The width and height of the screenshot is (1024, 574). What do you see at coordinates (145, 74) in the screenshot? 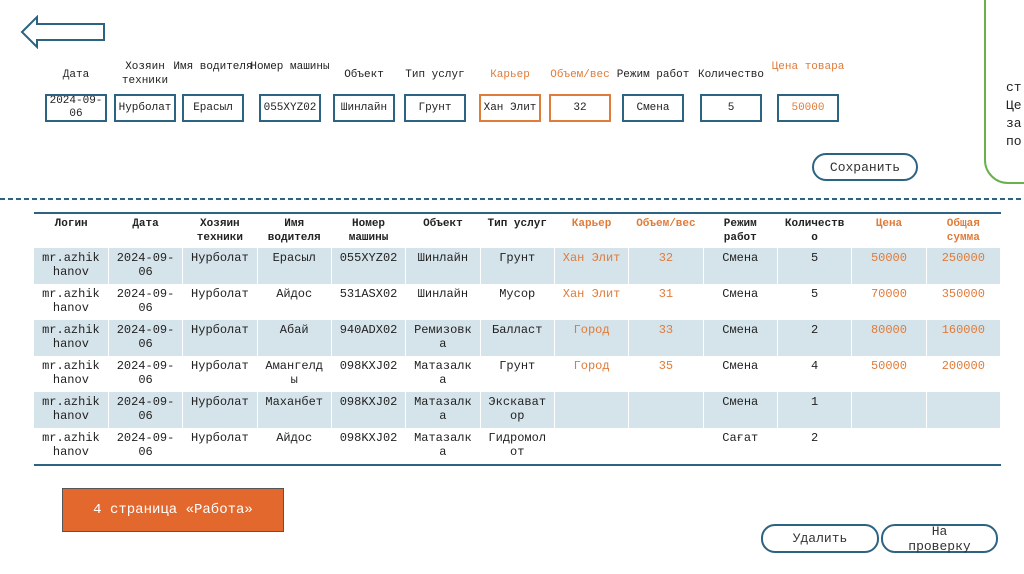
I see `field-label: Хозяин техники` at bounding box center [145, 74].